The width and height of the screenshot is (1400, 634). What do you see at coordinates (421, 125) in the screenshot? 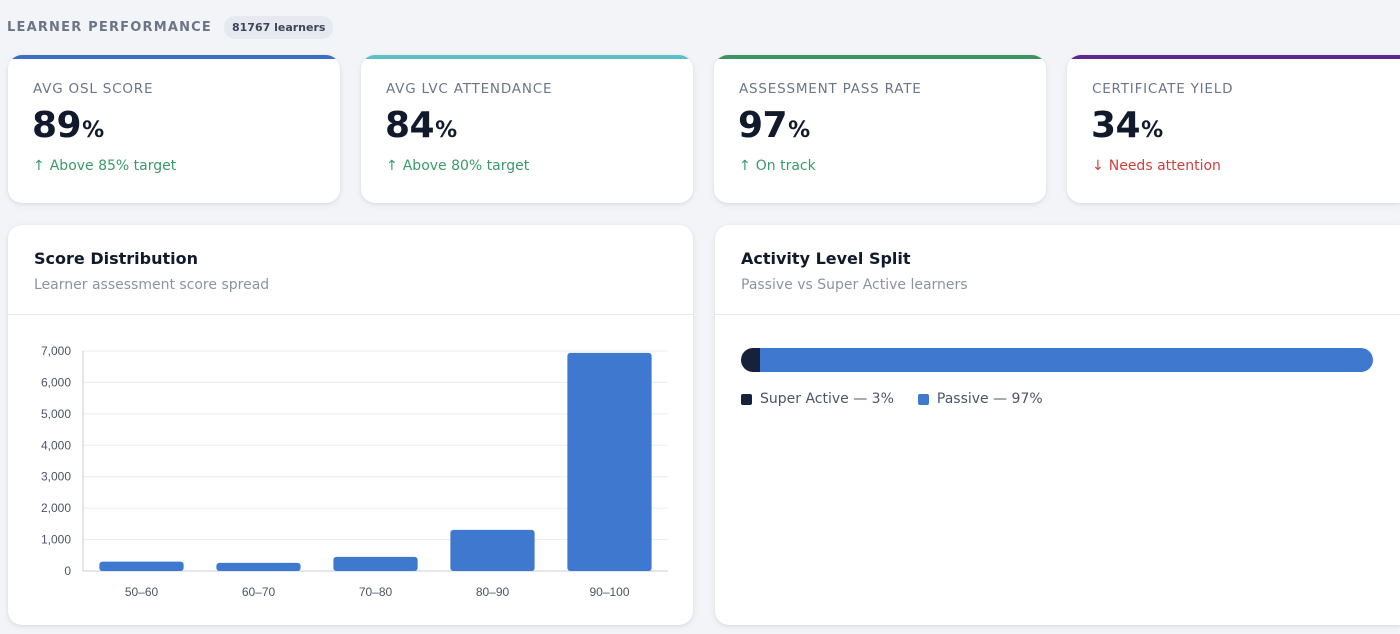
I see `kpi-value: 84%` at bounding box center [421, 125].